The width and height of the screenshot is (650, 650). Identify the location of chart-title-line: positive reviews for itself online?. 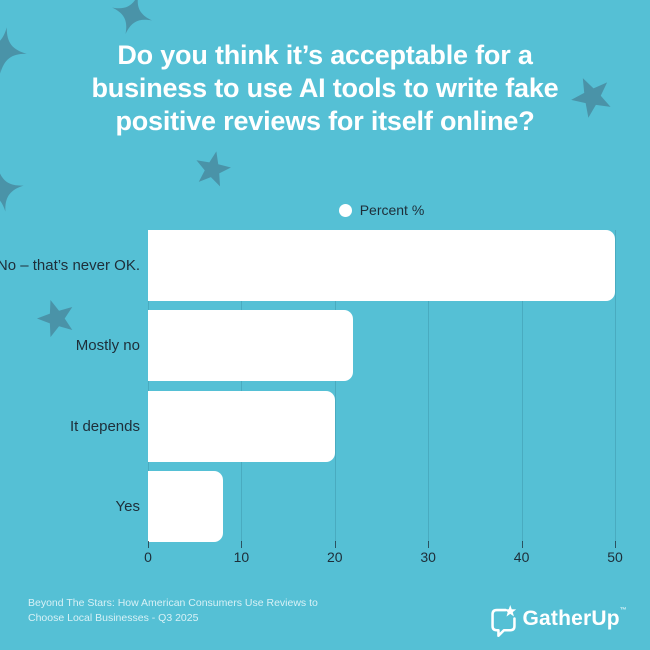
(325, 121).